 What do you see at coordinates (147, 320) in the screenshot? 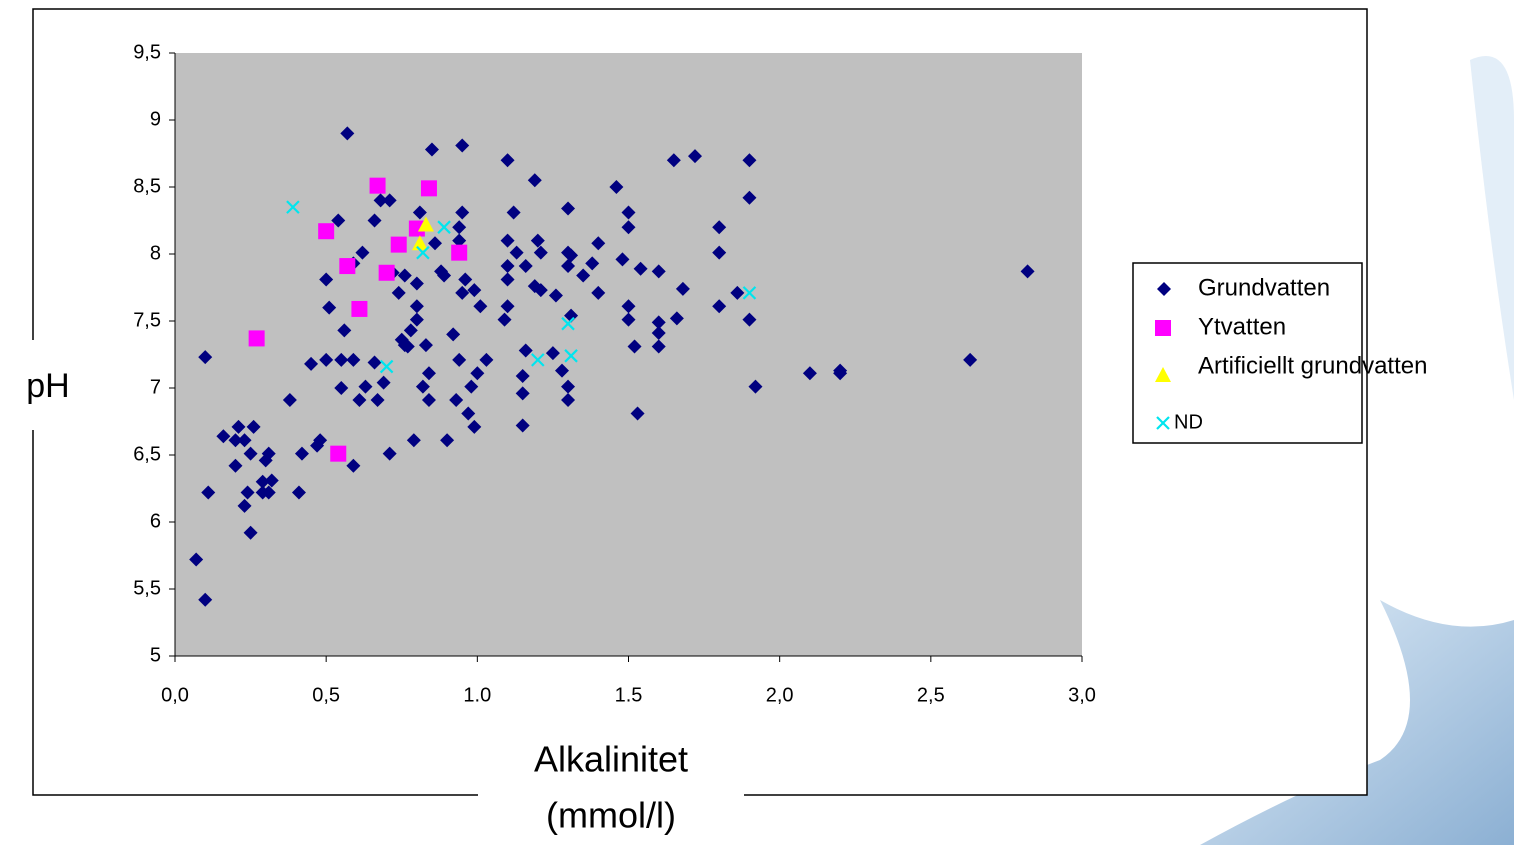
I see `y-tick-label: 7,5` at bounding box center [147, 320].